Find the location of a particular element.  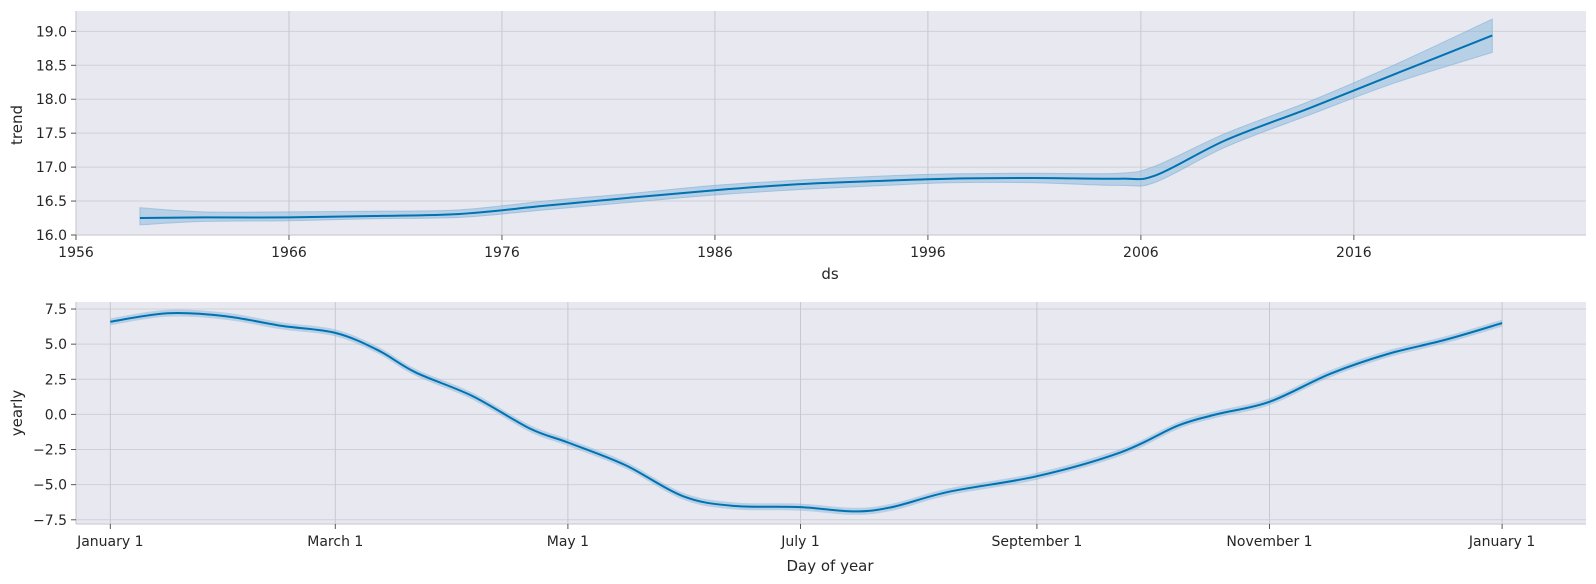

trend-x-tick-label: 1966 is located at coordinates (289, 253).